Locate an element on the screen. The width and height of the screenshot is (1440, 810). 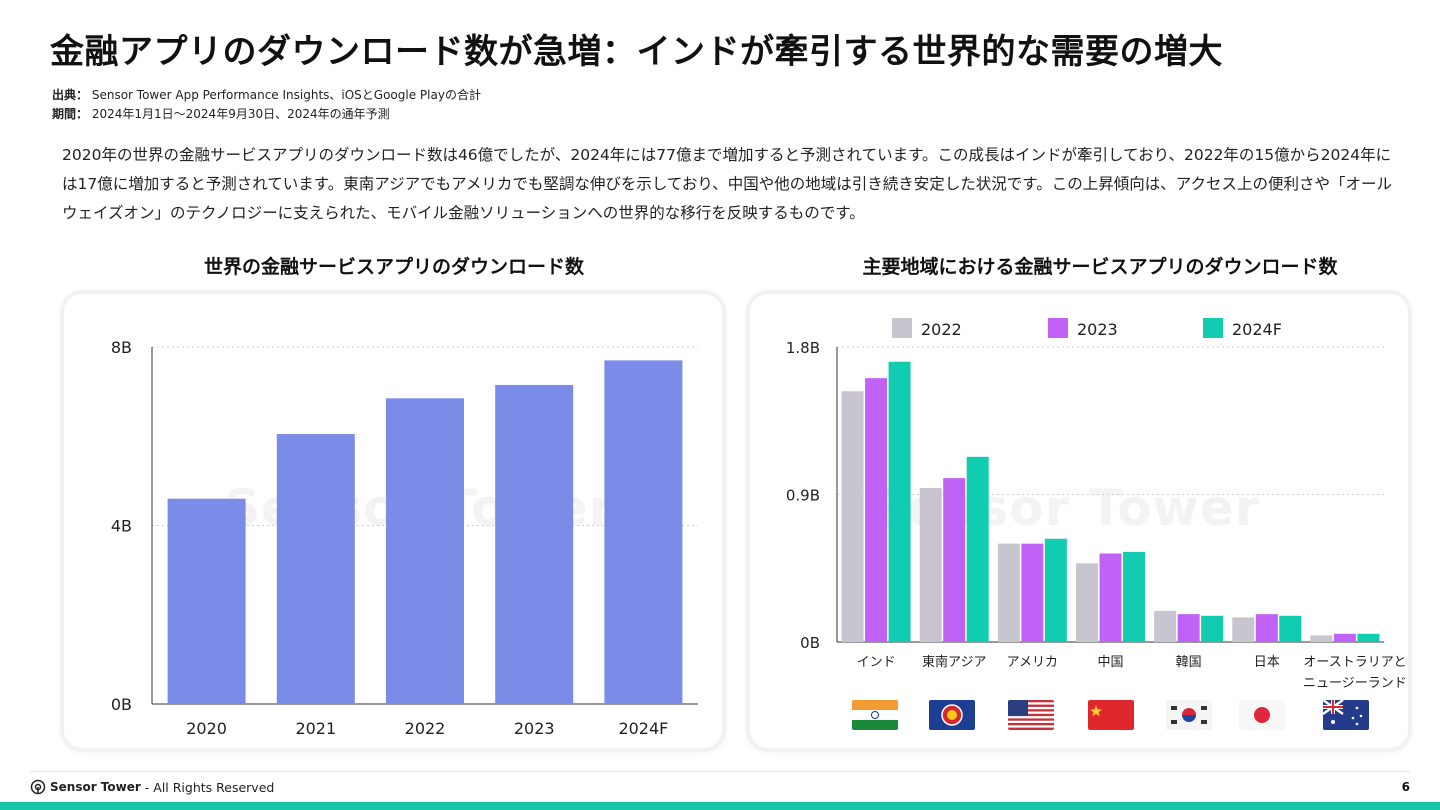
x-tick-label: 2023 is located at coordinates (534, 728).